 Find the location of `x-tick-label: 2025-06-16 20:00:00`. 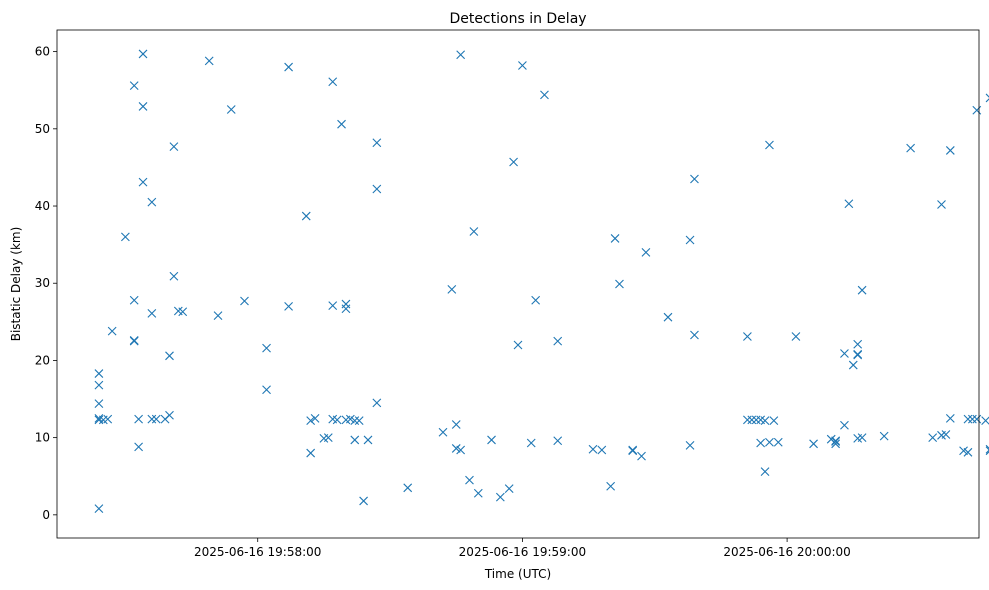

x-tick-label: 2025-06-16 20:00:00 is located at coordinates (786, 552).